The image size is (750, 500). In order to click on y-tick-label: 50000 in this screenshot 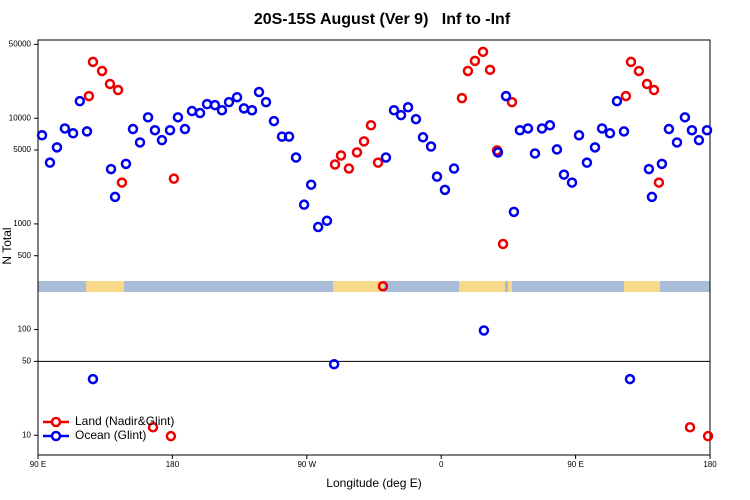, I will do `click(20, 43)`.